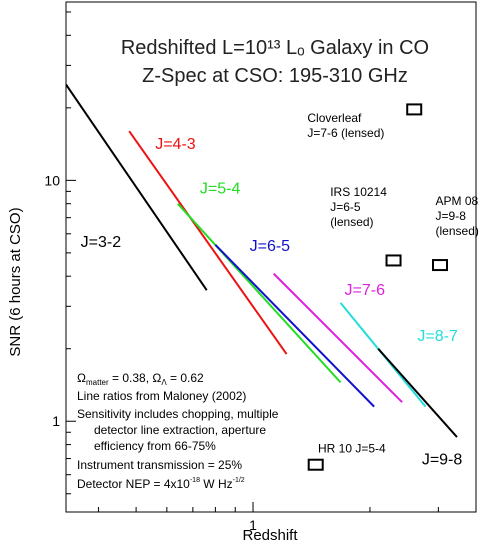 The height and width of the screenshot is (548, 479). I want to click on point-label-line: HR 10 J=5-4, so click(352, 449).